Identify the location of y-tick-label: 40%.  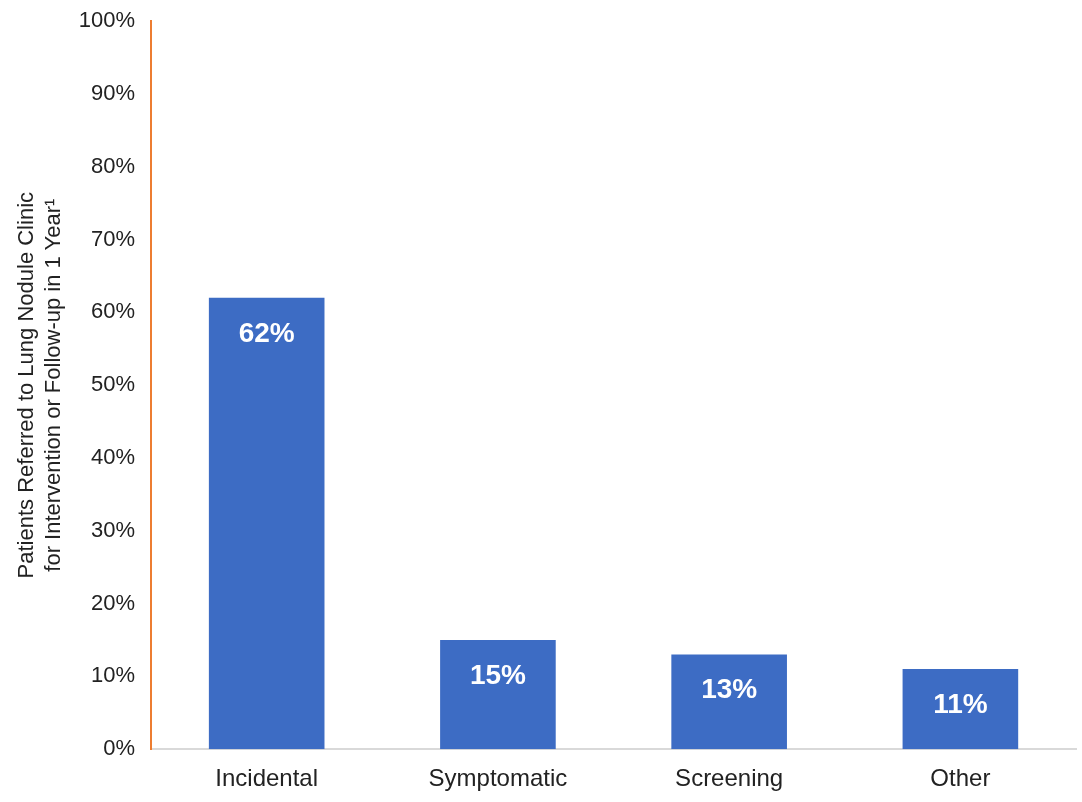
(113, 457).